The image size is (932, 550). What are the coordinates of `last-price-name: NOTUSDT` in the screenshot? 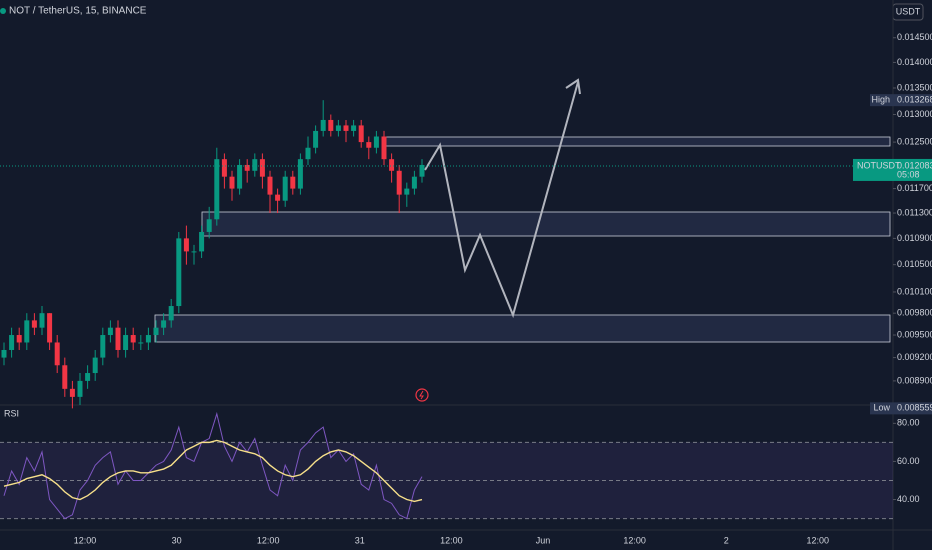 It's located at (879, 165).